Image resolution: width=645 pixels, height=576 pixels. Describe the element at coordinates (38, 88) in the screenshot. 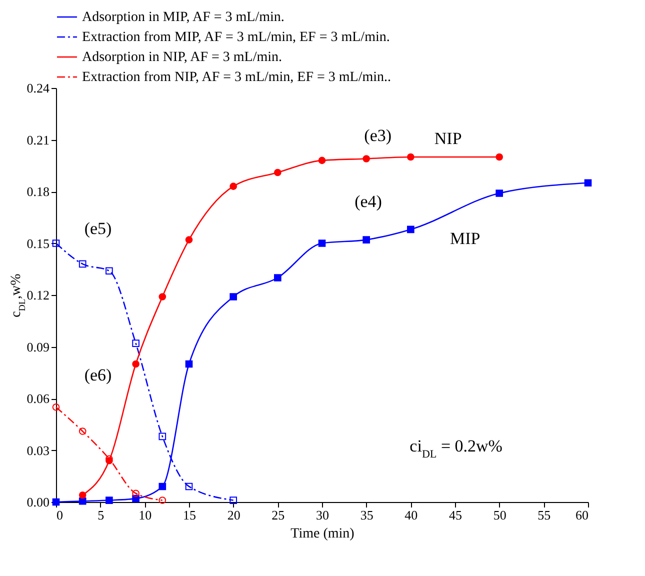

I see `y-tick-label: 0.24` at that location.